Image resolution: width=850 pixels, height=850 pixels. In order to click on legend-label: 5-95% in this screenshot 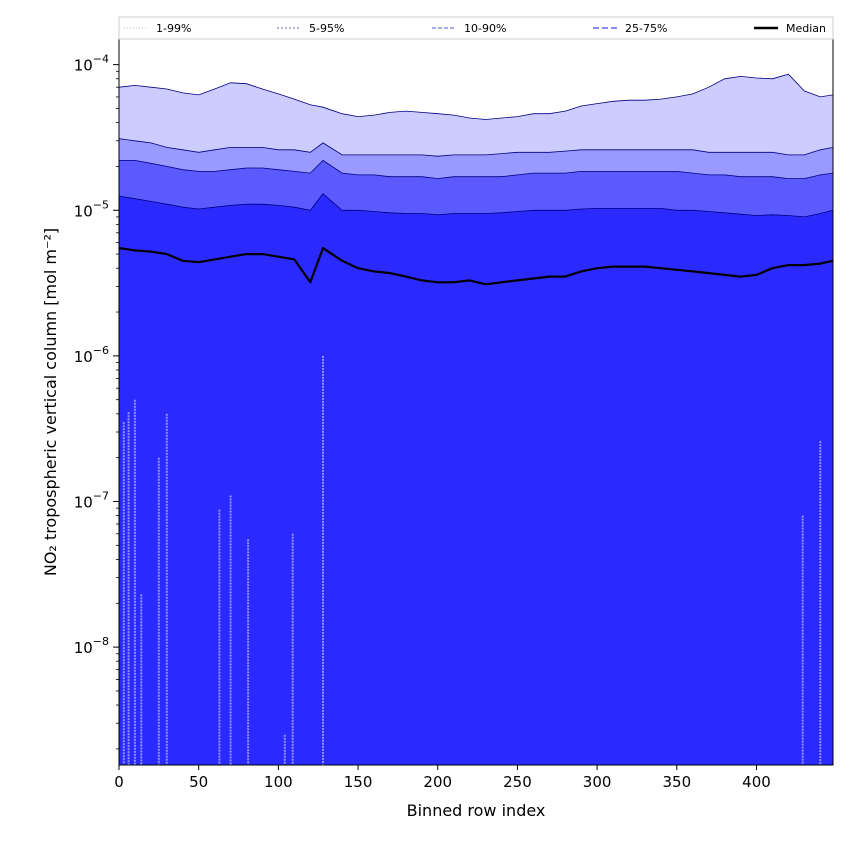, I will do `click(326, 28)`.